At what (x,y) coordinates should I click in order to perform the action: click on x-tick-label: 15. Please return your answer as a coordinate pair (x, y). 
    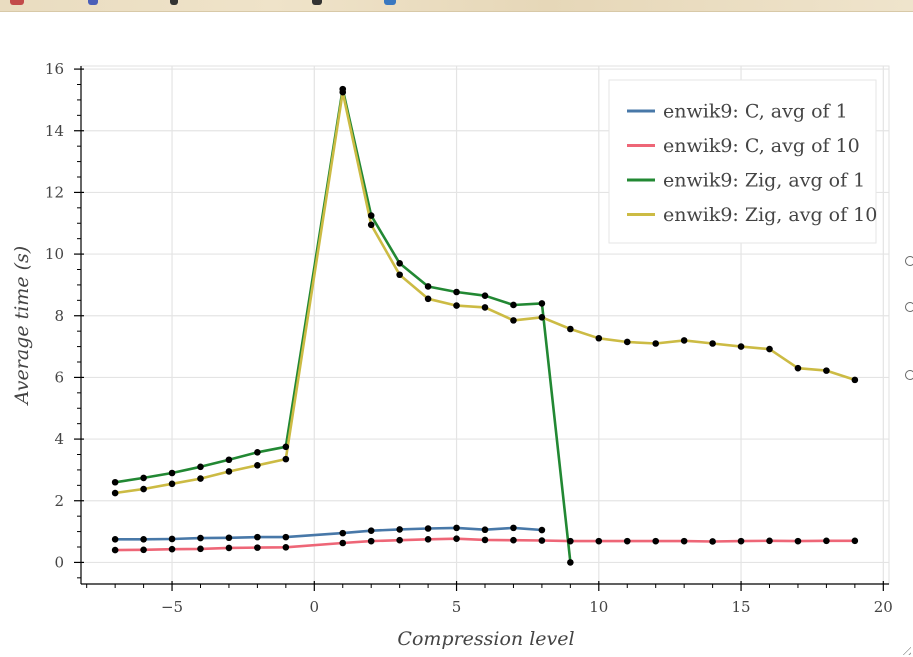
    Looking at the image, I should click on (741, 607).